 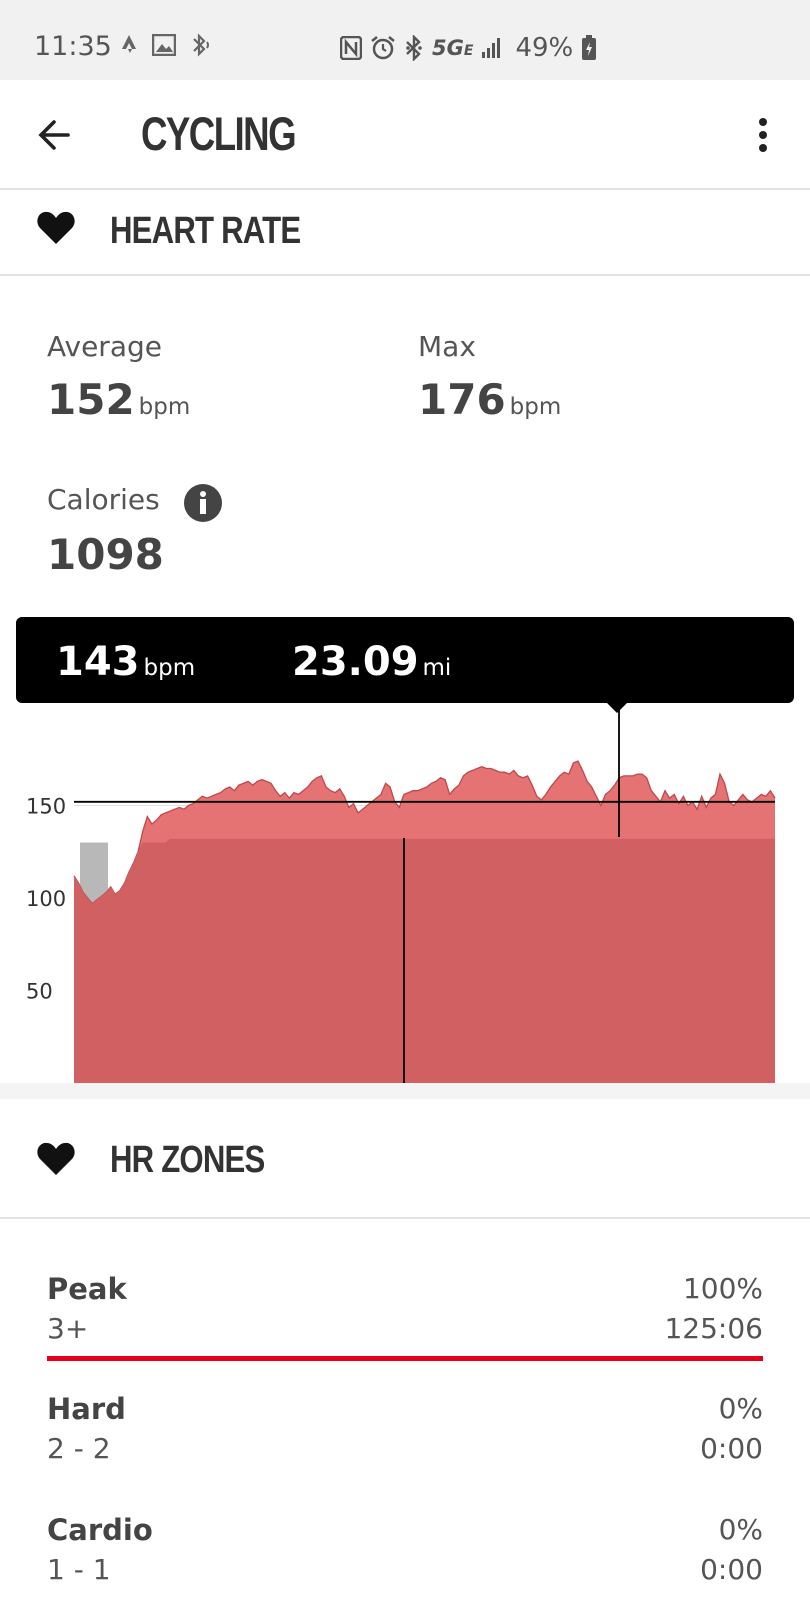 What do you see at coordinates (203, 503) in the screenshot?
I see `info-icon` at bounding box center [203, 503].